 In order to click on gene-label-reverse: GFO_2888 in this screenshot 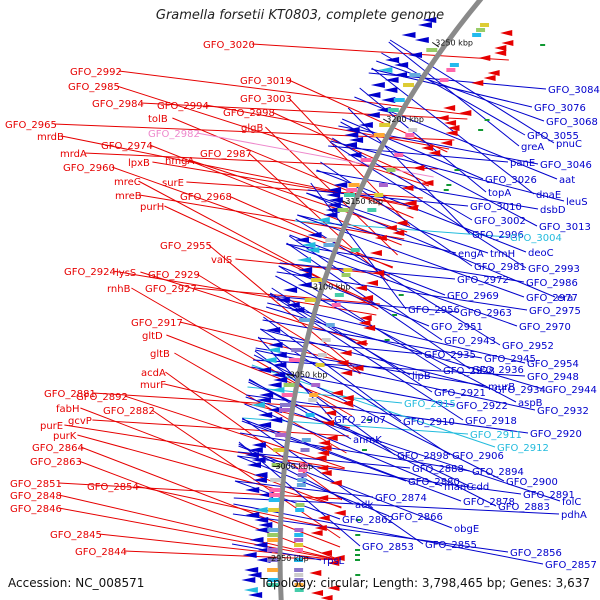, I will do `click(438, 469)`.